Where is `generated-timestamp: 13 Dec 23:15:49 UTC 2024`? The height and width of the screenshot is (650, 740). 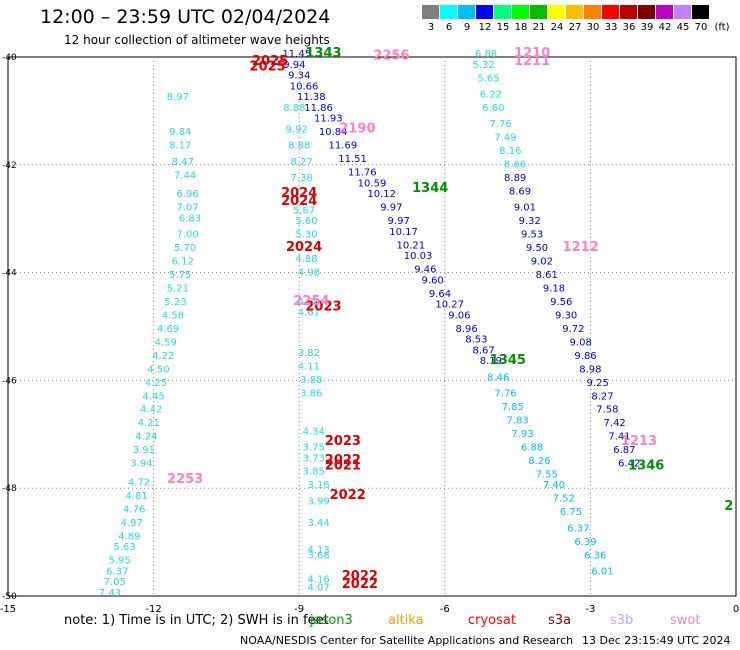
generated-timestamp: 13 Dec 23:15:49 UTC 2024 is located at coordinates (656, 640).